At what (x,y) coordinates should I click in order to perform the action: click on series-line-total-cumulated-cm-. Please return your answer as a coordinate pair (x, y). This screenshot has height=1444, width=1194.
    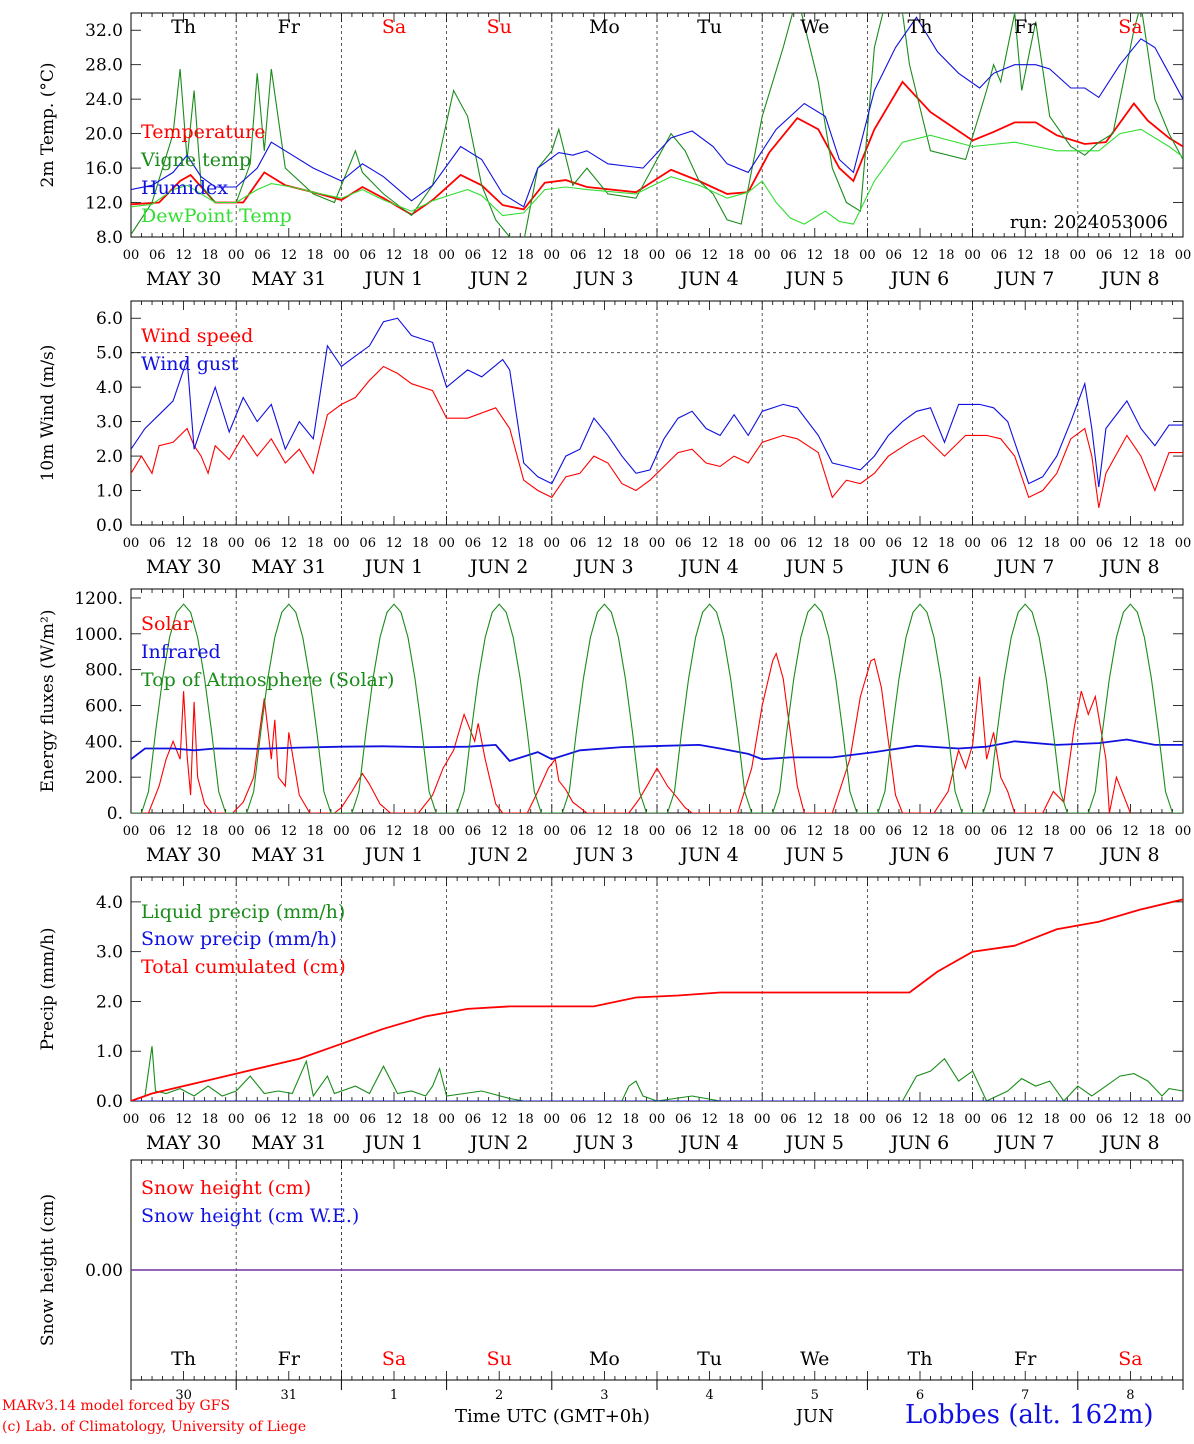
    Looking at the image, I should click on (657, 999).